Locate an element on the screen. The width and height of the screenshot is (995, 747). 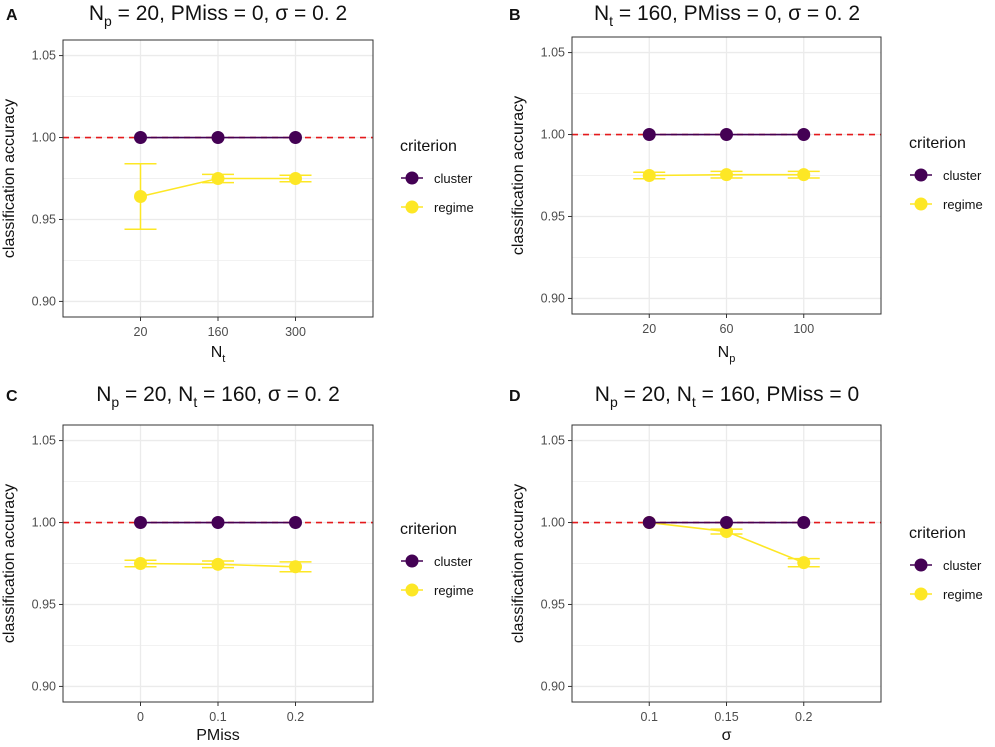
x-tick-label: 100 is located at coordinates (803, 329).